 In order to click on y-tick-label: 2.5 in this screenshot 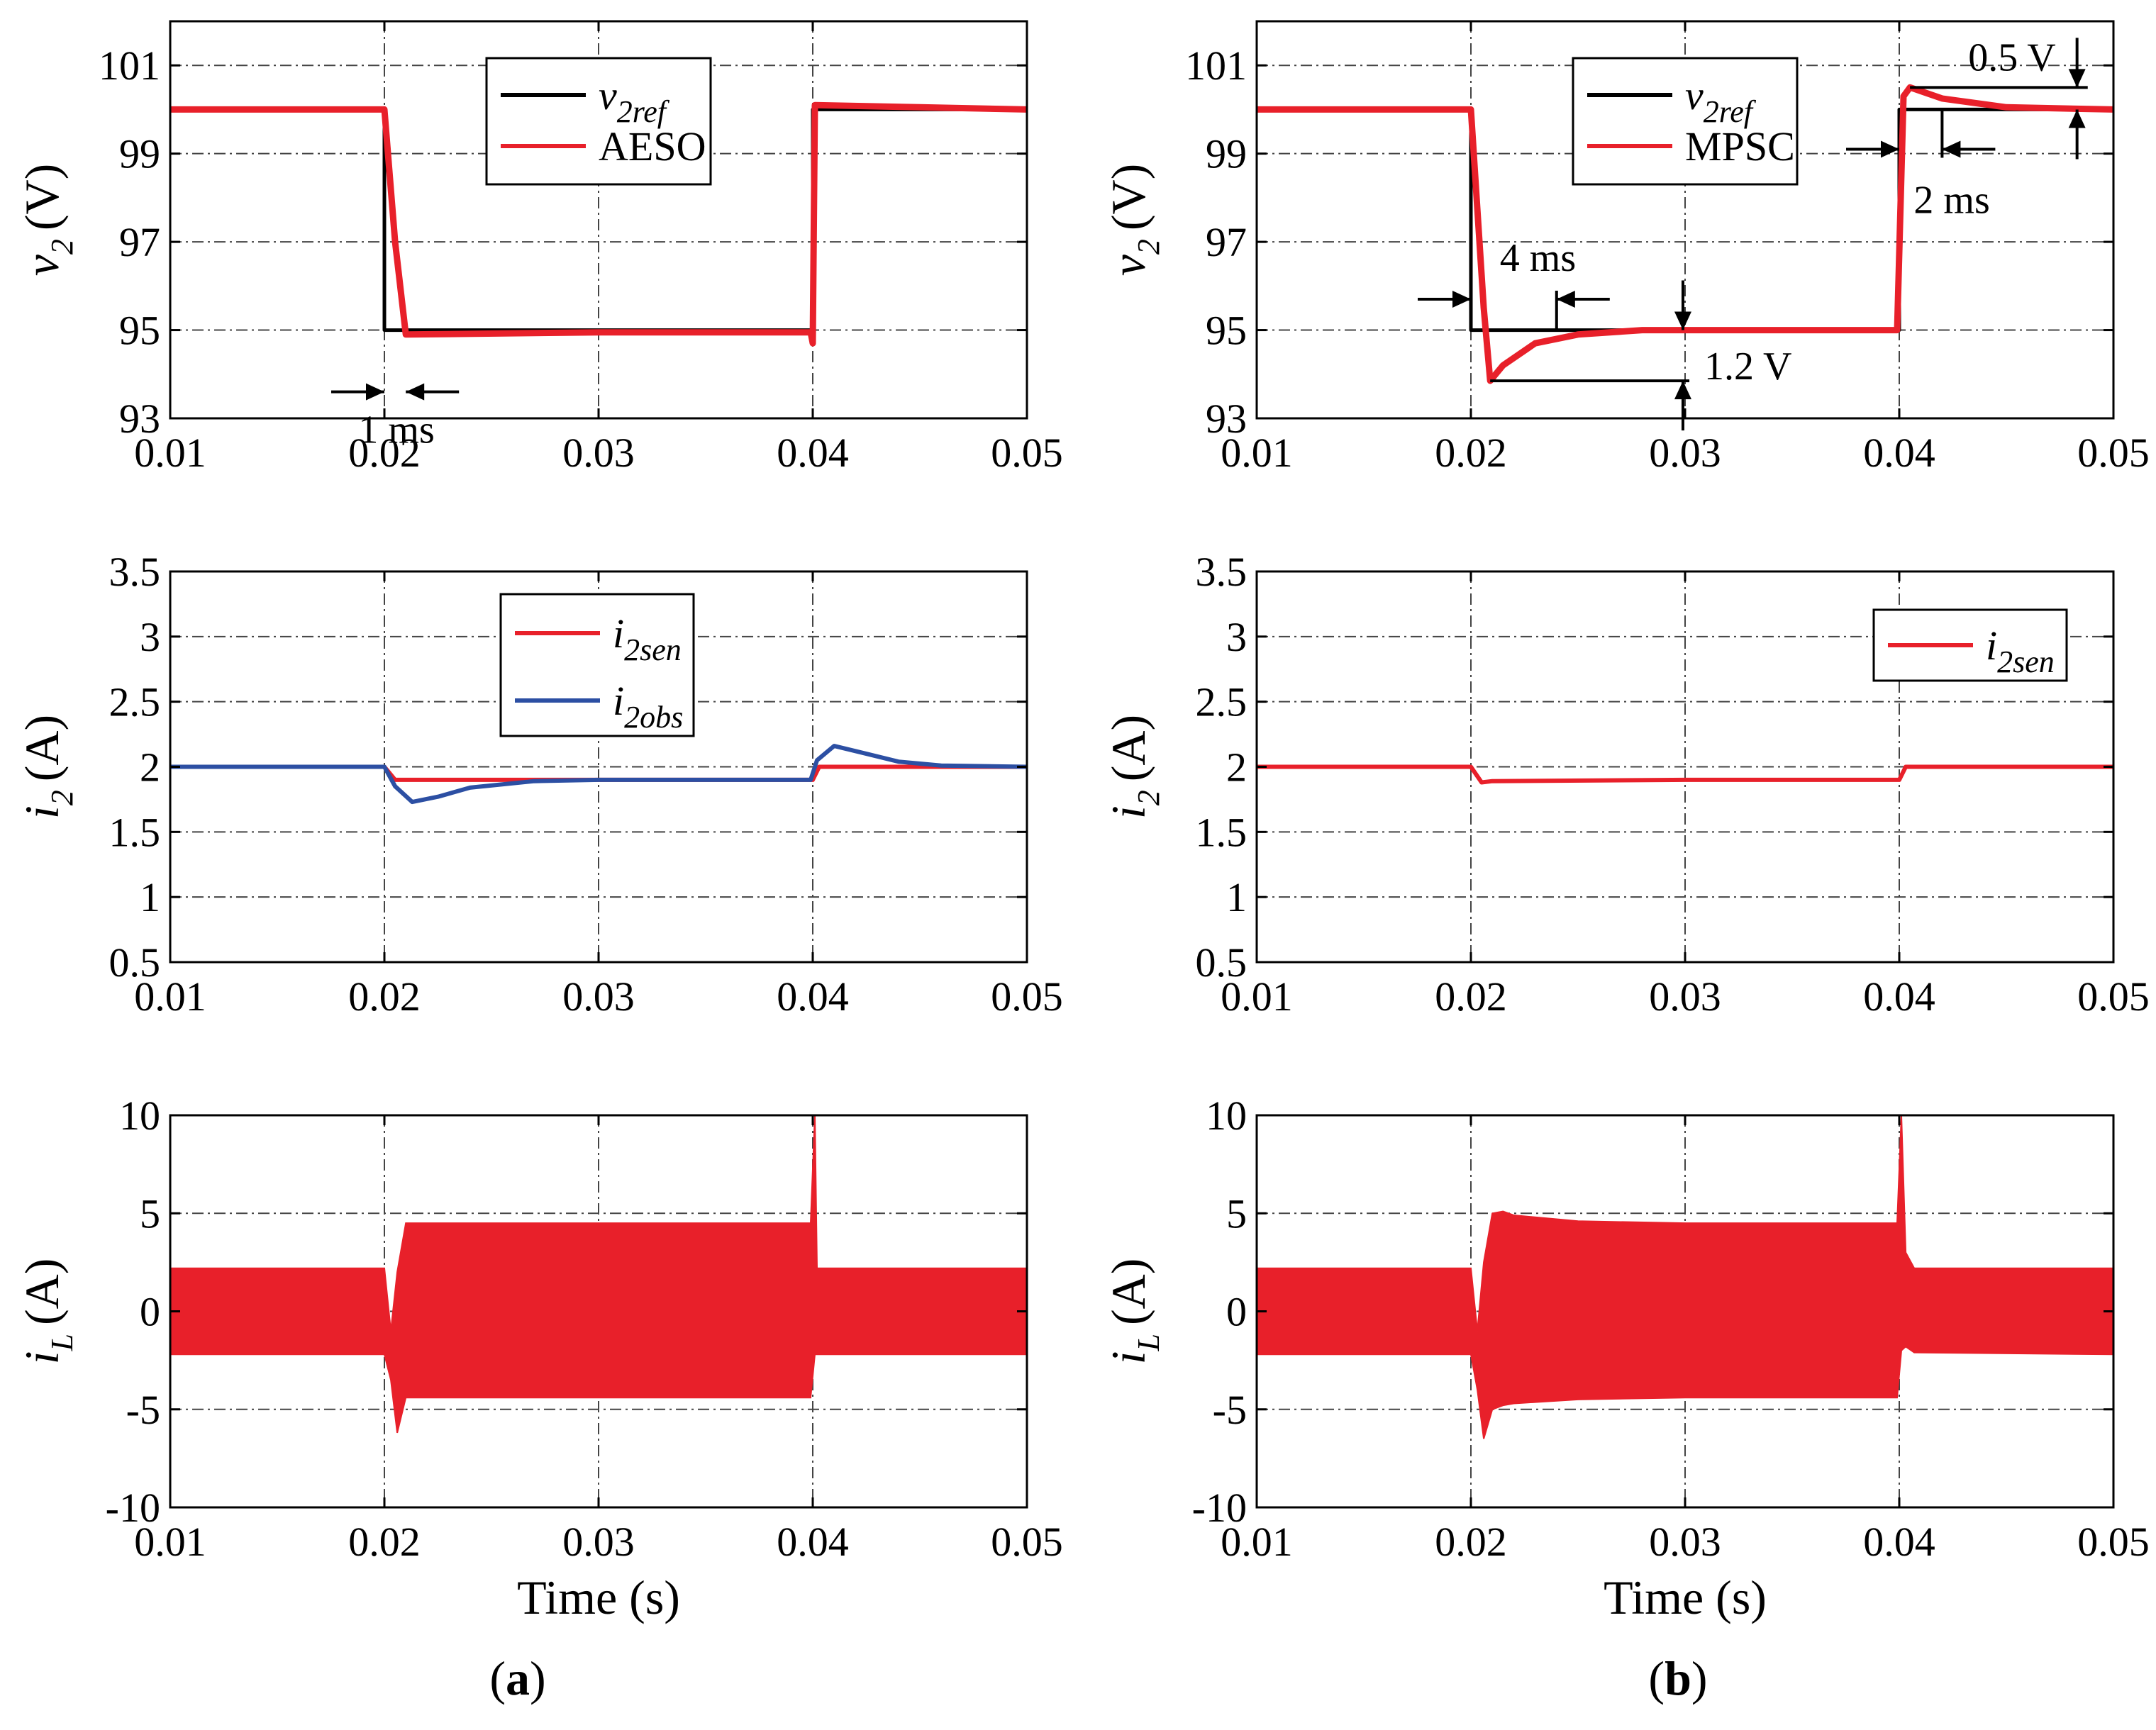, I will do `click(1222, 702)`.